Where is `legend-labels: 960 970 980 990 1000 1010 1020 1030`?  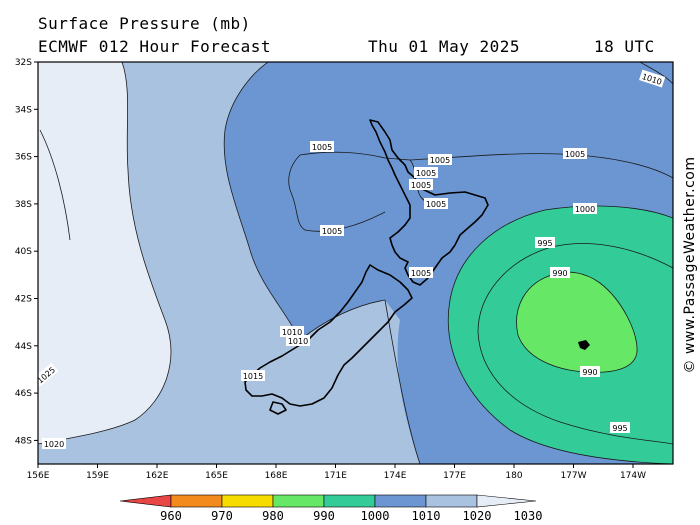 legend-labels: 960 970 980 990 1000 1010 1020 1030 is located at coordinates (351, 516).